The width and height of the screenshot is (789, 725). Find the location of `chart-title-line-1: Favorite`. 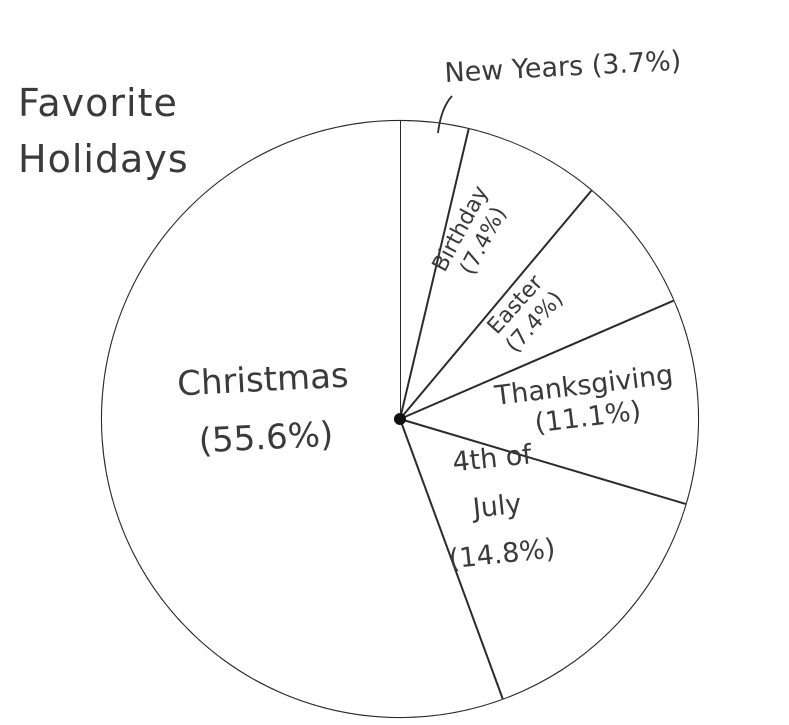

chart-title-line-1: Favorite is located at coordinates (98, 103).